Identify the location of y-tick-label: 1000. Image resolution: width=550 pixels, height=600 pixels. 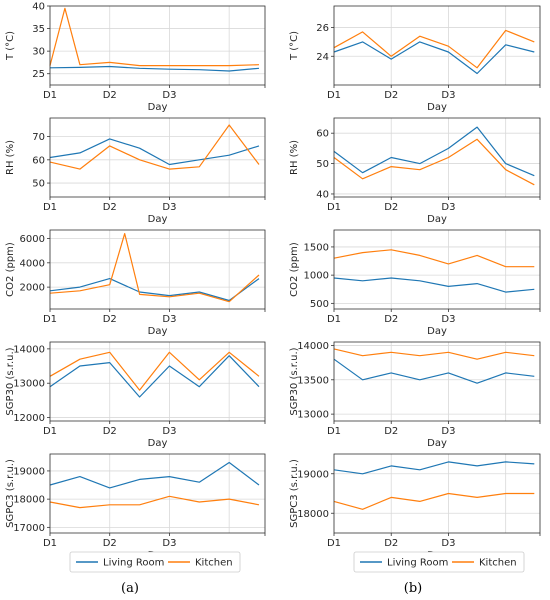
(316, 276).